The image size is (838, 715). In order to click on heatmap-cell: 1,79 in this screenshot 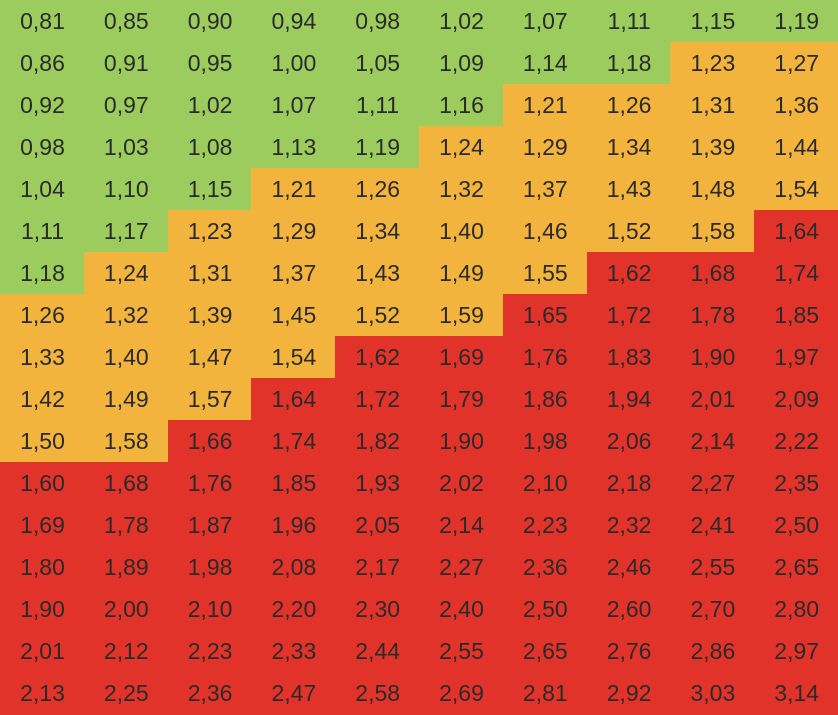, I will do `click(461, 399)`.